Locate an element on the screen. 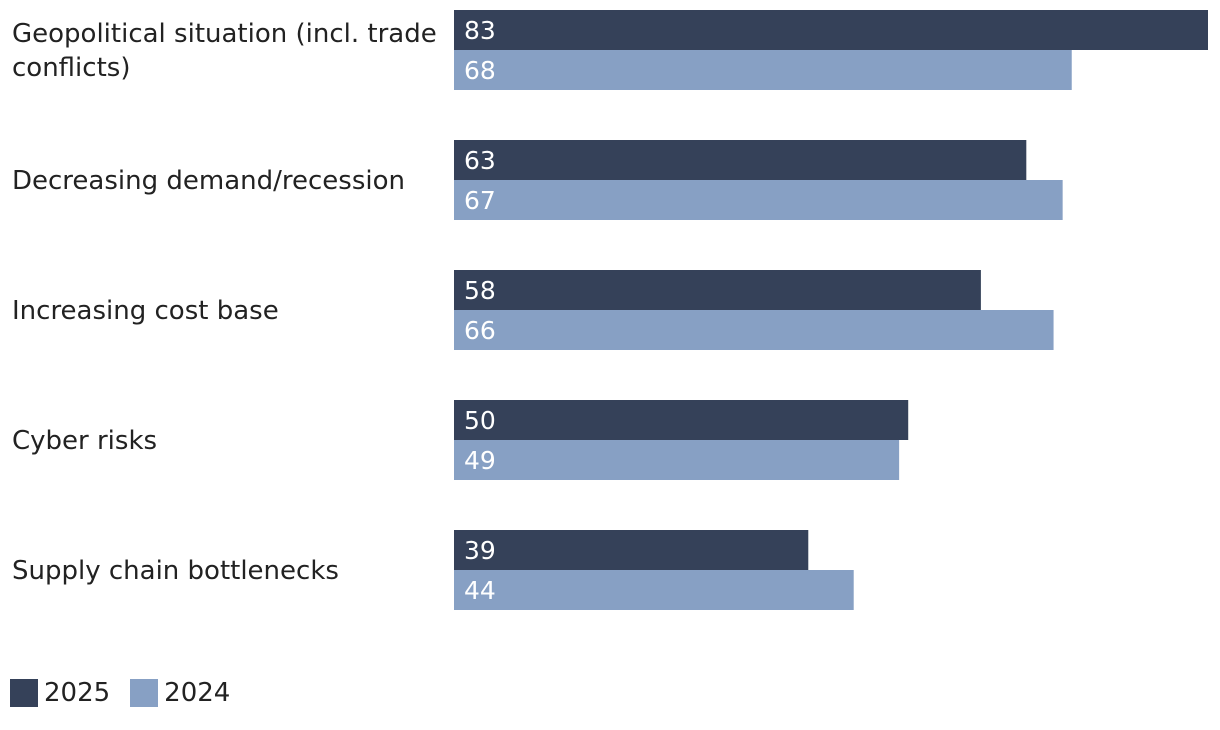  category-label-line: Cyber risks is located at coordinates (84, 441).